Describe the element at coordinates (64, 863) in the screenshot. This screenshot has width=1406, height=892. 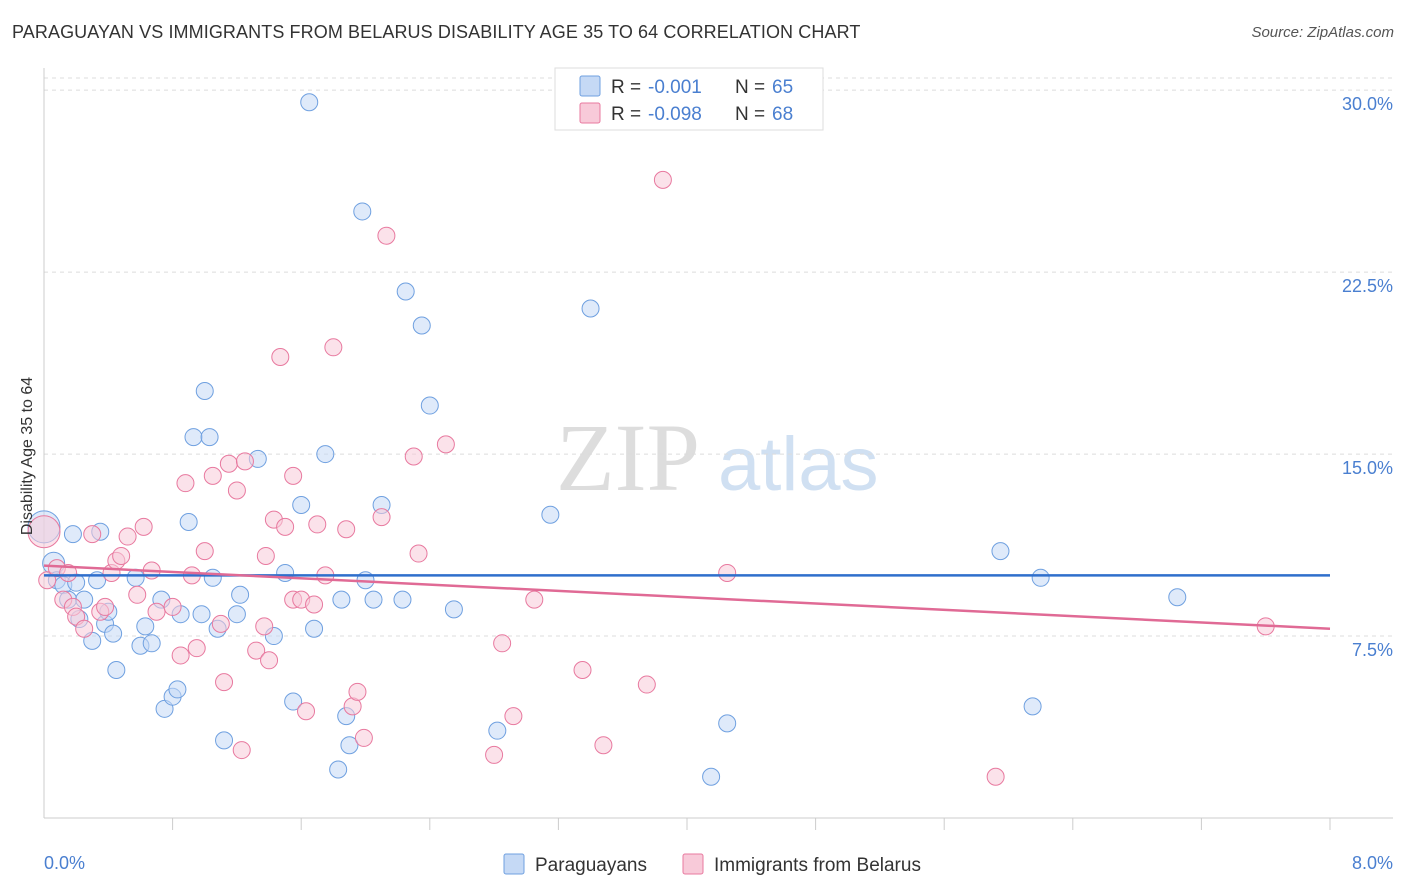
I see `x-tick-label-min: 0.0%` at that location.